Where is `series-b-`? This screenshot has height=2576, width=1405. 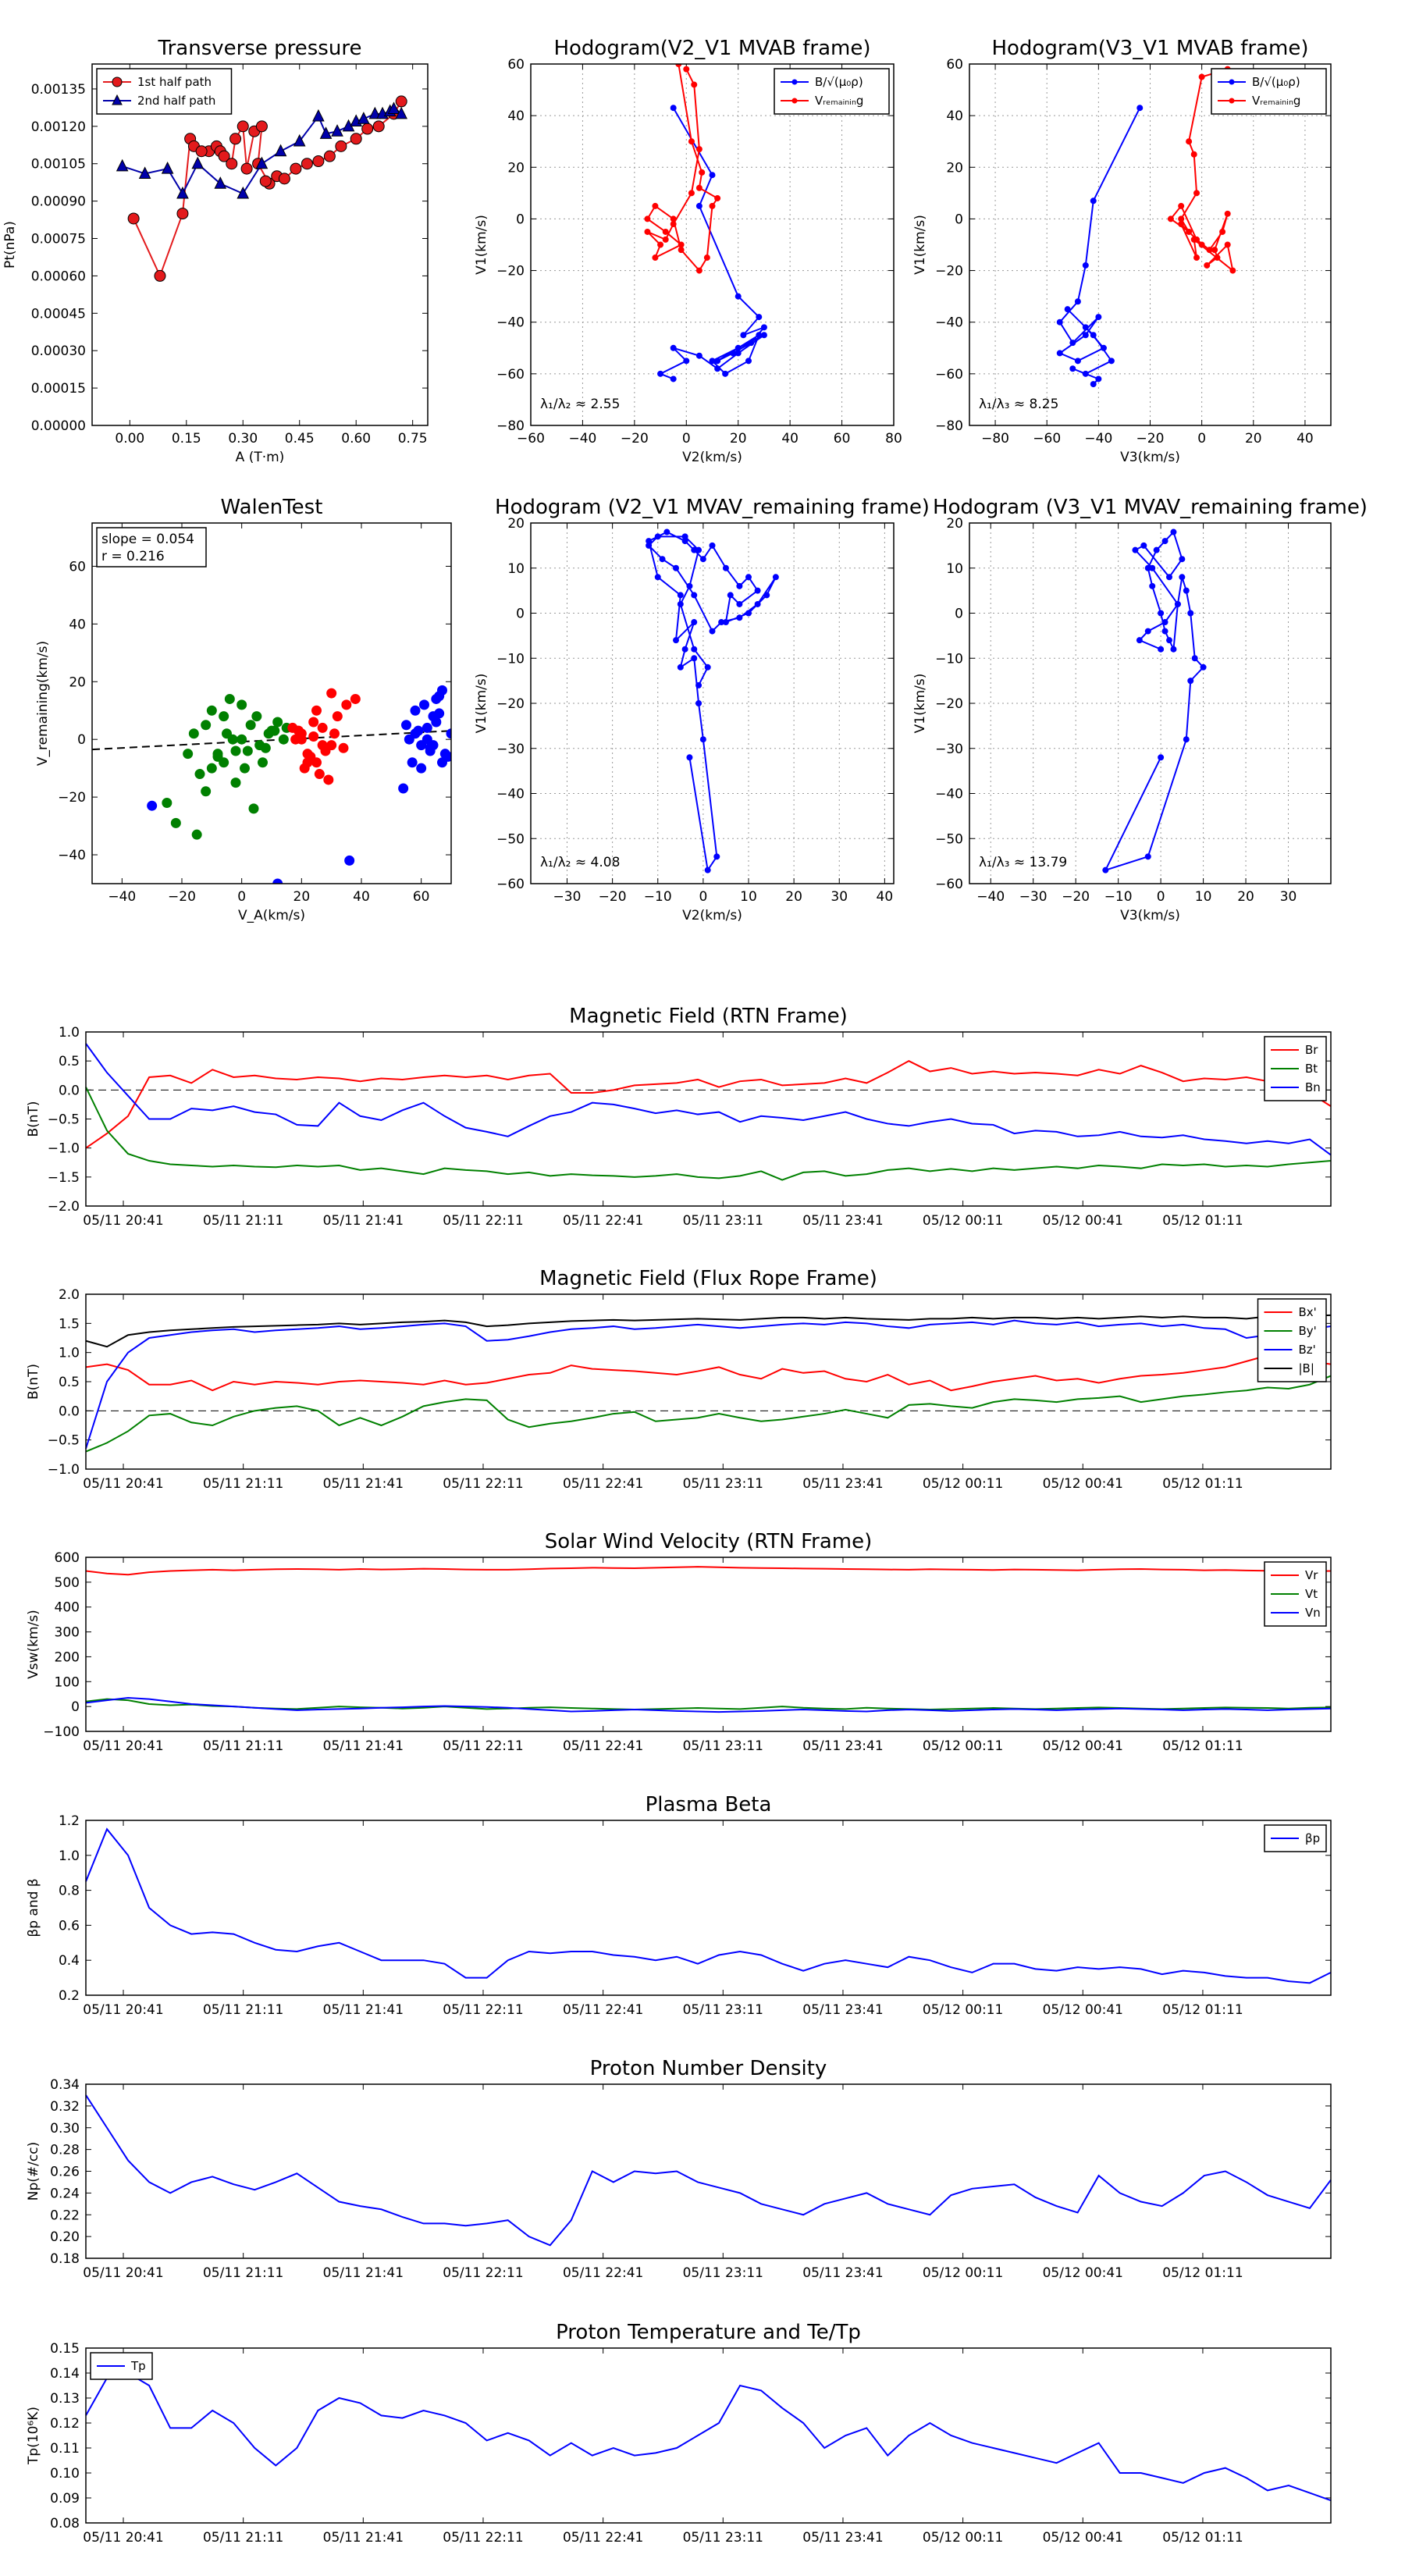
series-b- is located at coordinates (712, 243).